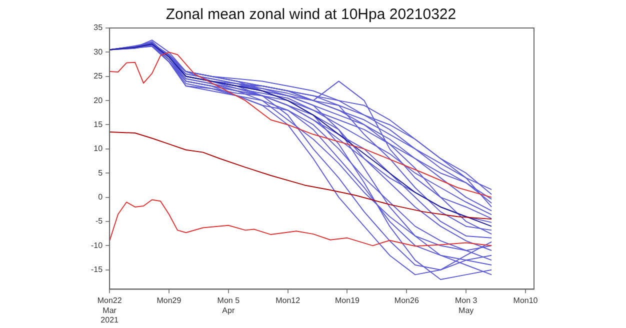 This screenshot has height=328, width=626. What do you see at coordinates (169, 301) in the screenshot?
I see `x-tick-label: Mon29` at bounding box center [169, 301].